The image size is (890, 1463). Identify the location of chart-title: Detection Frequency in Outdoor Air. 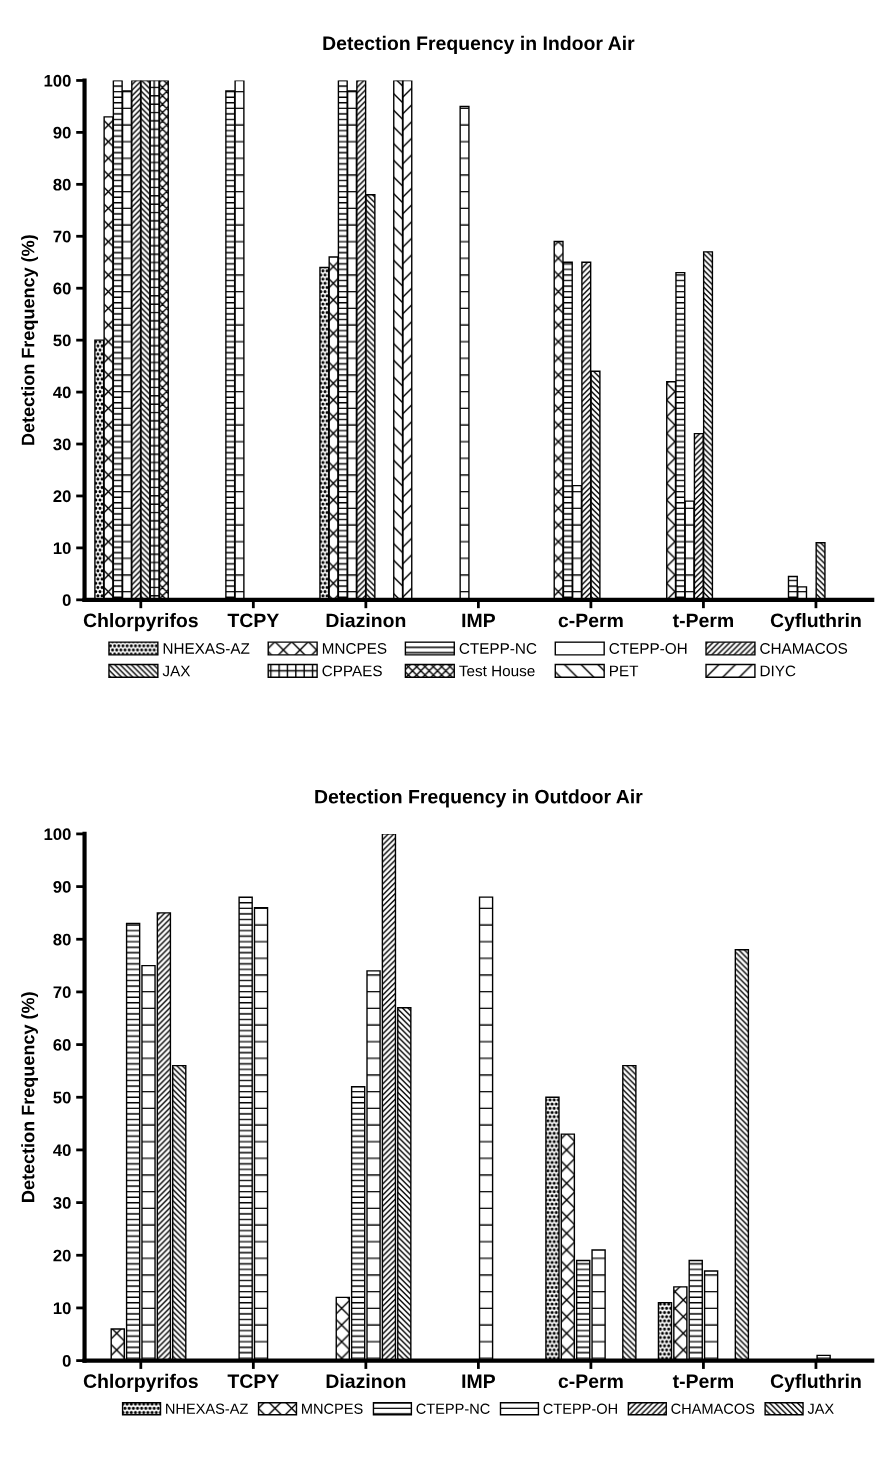
(479, 798).